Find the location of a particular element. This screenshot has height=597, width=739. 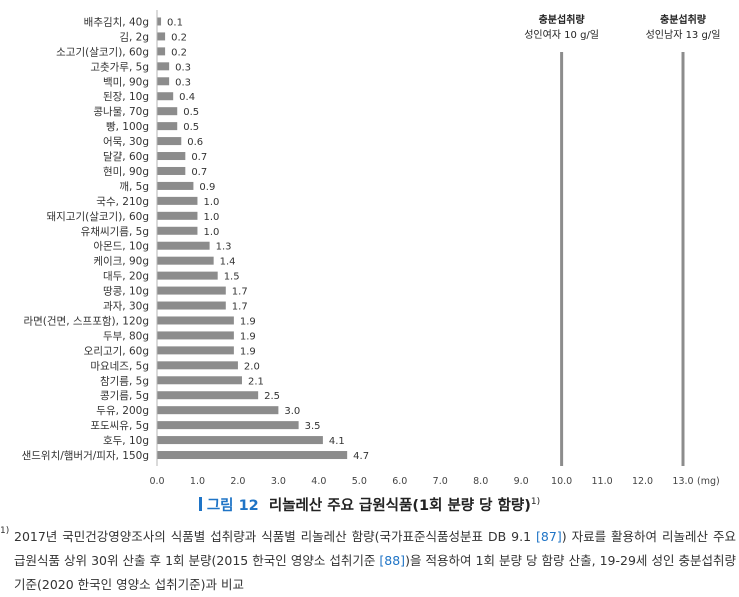

x-tick-label: 6.0 is located at coordinates (399, 481).